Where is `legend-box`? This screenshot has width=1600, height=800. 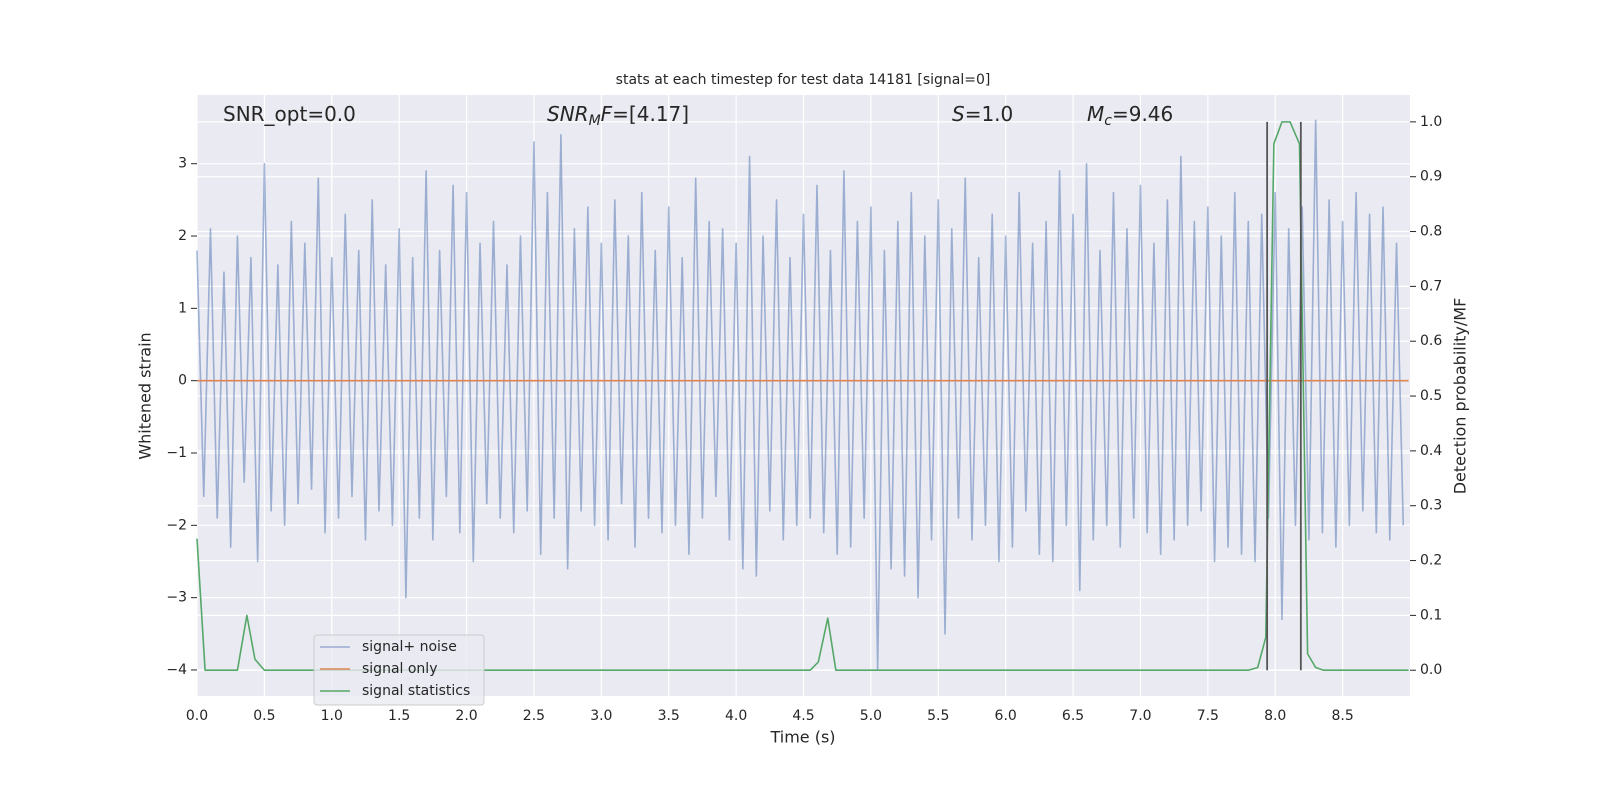
legend-box is located at coordinates (399, 670).